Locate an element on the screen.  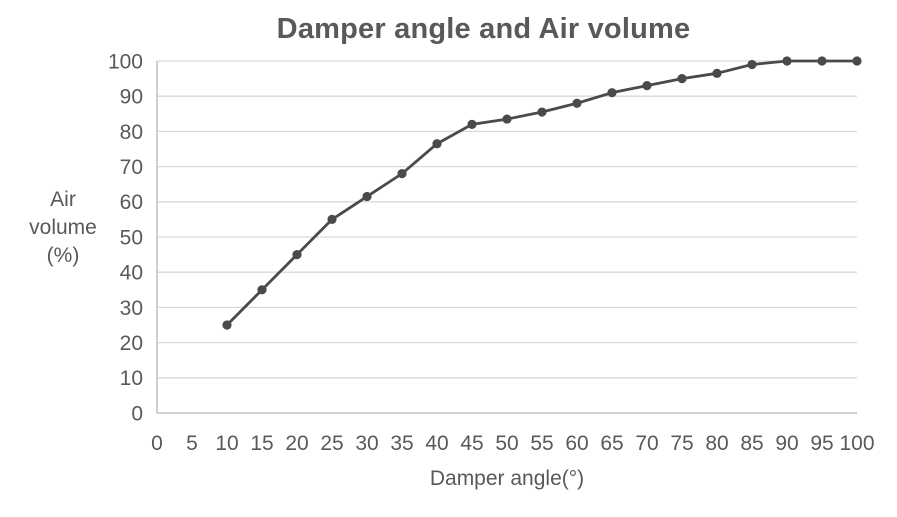
x-tick-label: 65 is located at coordinates (611, 443).